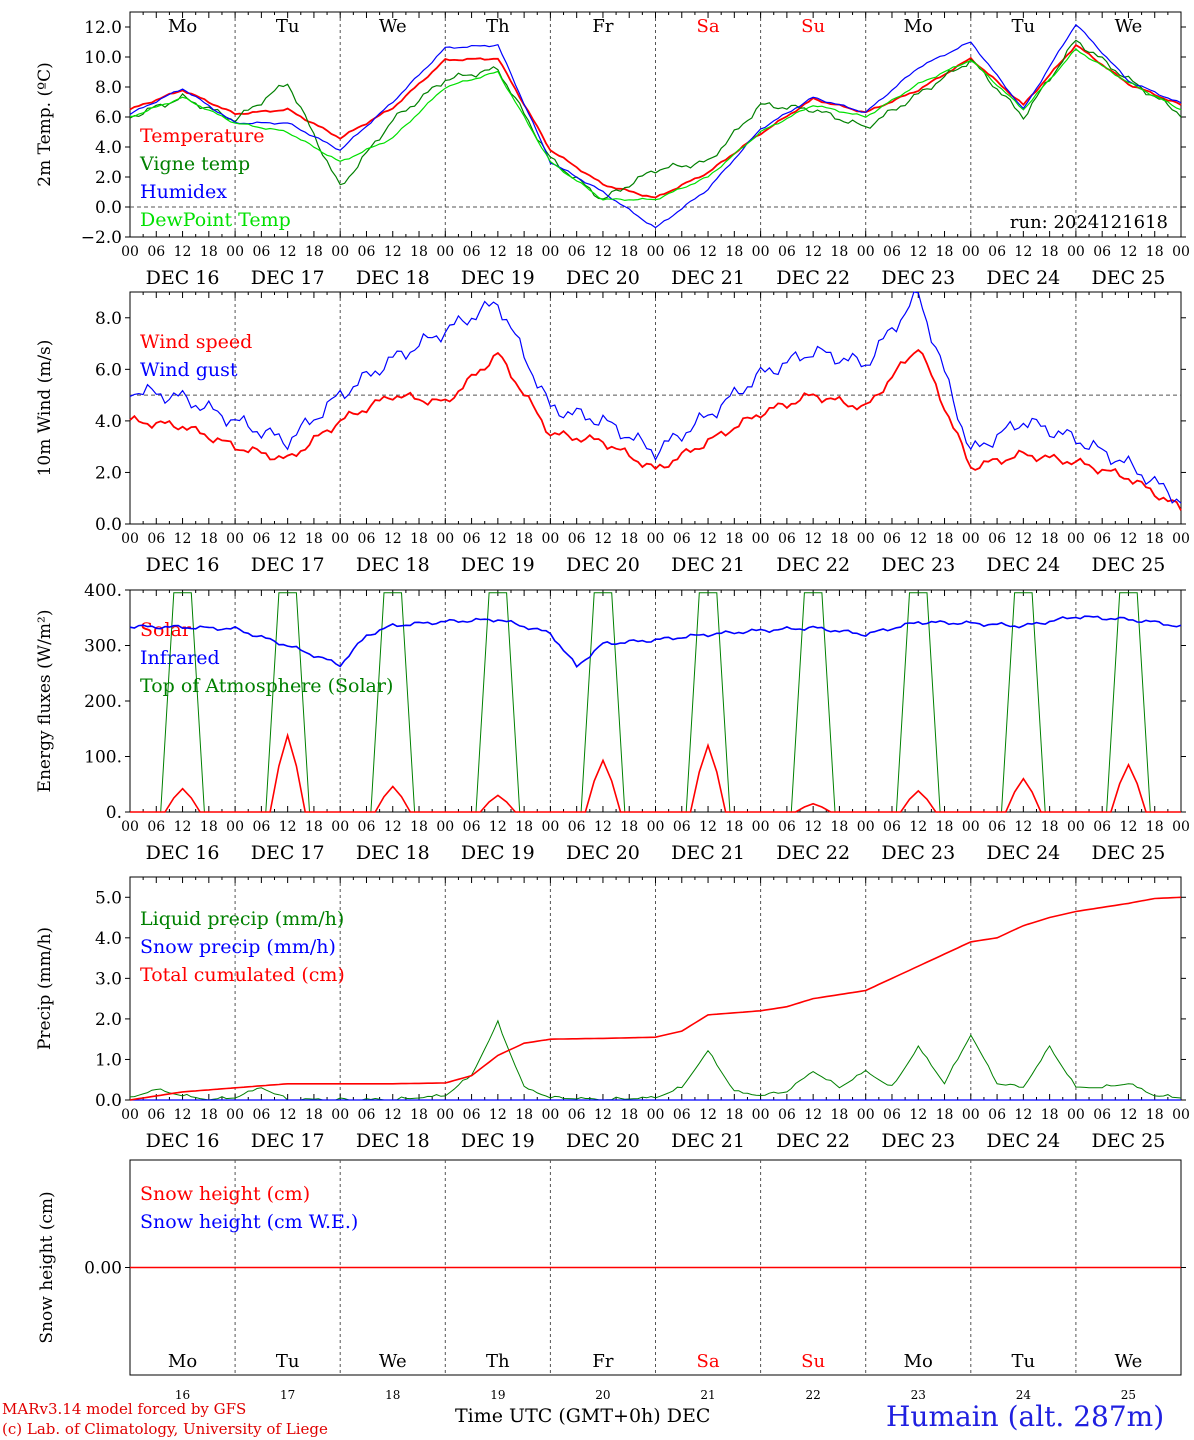 Image resolution: width=1194 pixels, height=1440 pixels. I want to click on series-line-green, so click(655, 119).